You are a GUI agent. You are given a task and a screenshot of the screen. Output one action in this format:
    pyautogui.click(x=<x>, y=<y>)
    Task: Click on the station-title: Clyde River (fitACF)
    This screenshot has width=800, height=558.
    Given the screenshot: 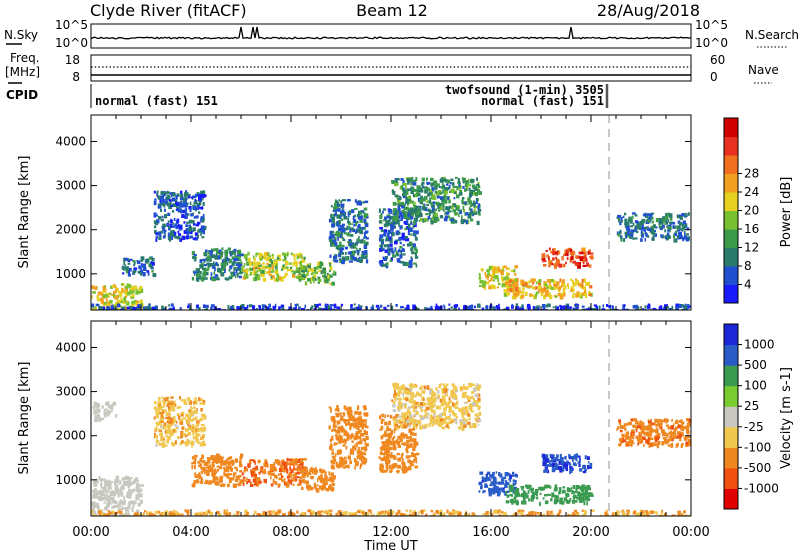 What is the action you would take?
    pyautogui.click(x=168, y=10)
    